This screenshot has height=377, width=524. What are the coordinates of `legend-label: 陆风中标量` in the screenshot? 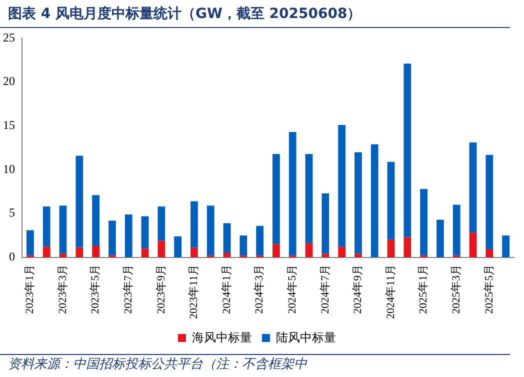 It's located at (306, 337).